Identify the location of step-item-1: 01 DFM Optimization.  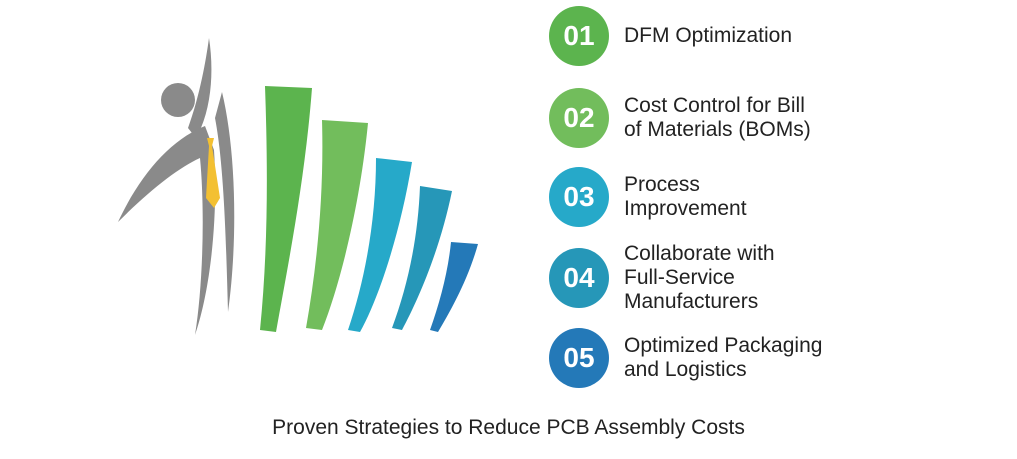
(670, 36).